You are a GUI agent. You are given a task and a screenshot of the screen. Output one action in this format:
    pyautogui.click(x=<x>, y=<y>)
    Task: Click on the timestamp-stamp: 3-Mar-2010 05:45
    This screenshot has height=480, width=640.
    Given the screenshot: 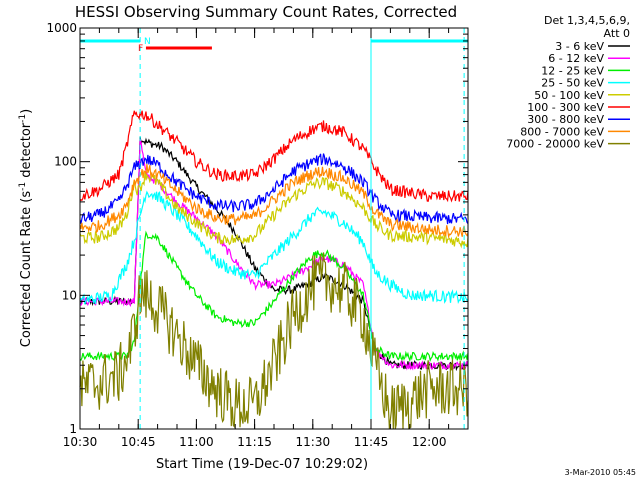 What is the action you would take?
    pyautogui.click(x=600, y=472)
    